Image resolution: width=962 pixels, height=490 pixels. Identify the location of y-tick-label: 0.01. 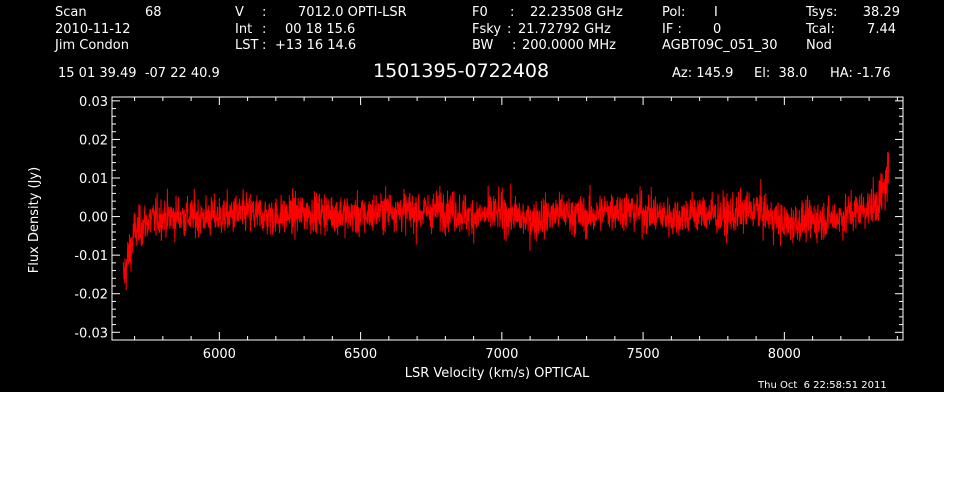
(93, 179).